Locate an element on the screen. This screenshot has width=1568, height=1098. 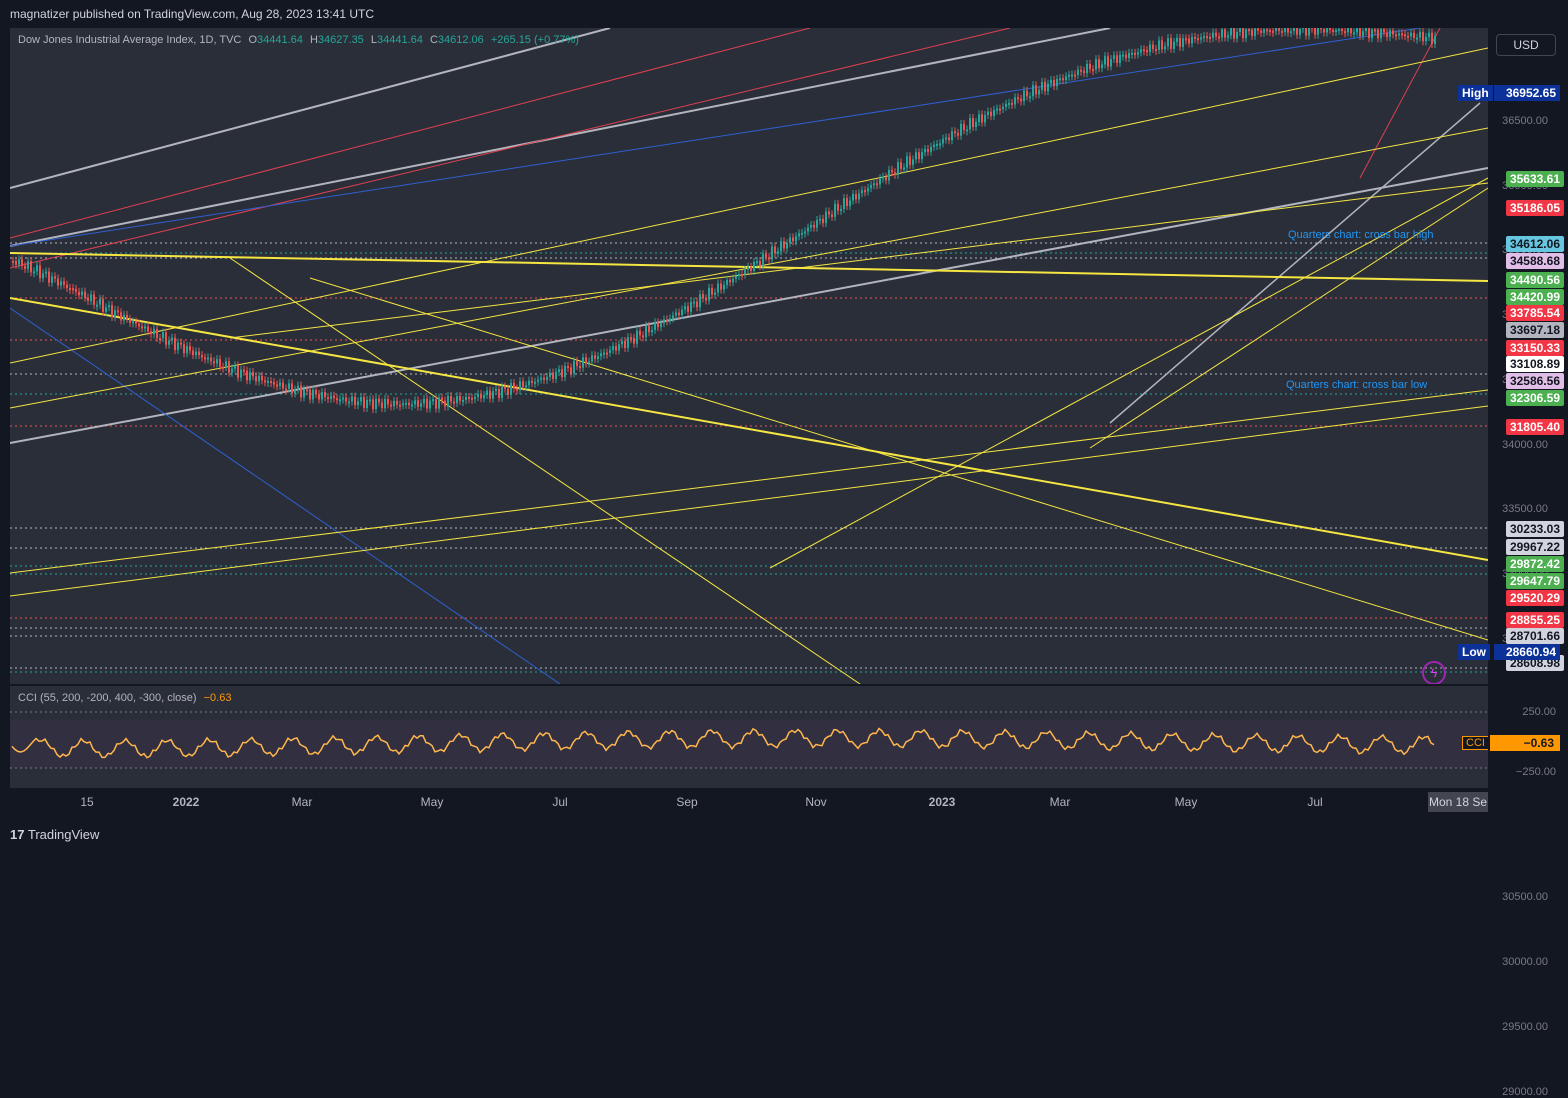
time-tick: 2023 is located at coordinates (942, 802).